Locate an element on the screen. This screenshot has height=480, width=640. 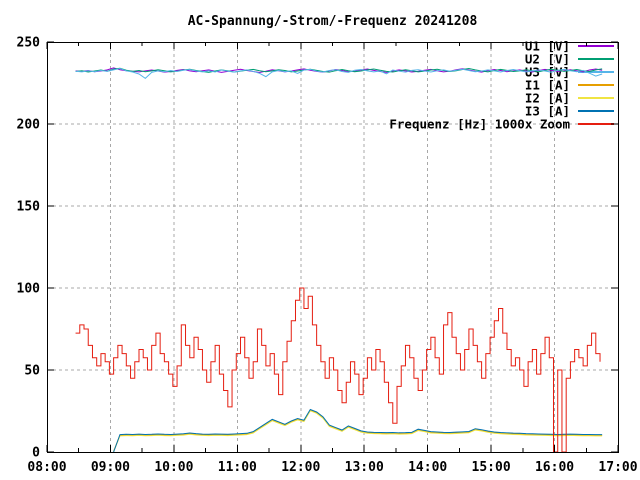
series-u3-v is located at coordinates (339, 74).